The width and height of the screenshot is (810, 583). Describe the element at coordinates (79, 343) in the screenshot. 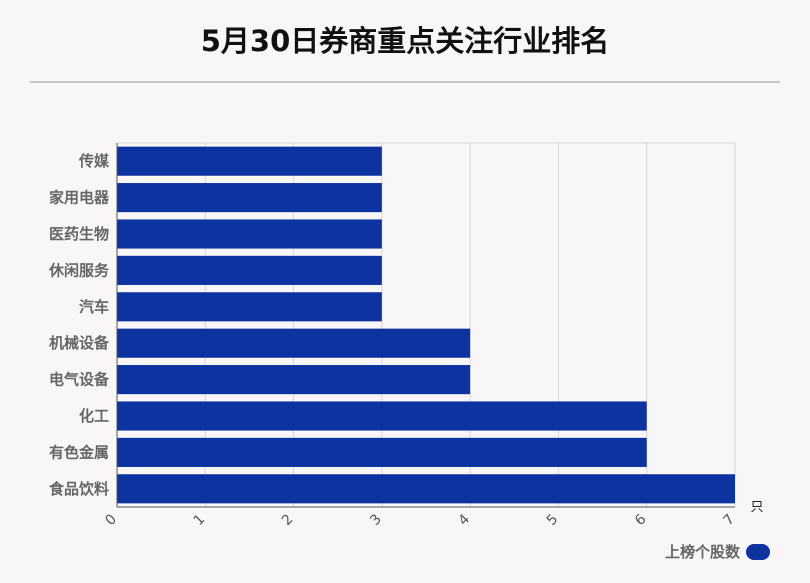

I see `category-label: 机械设备` at that location.